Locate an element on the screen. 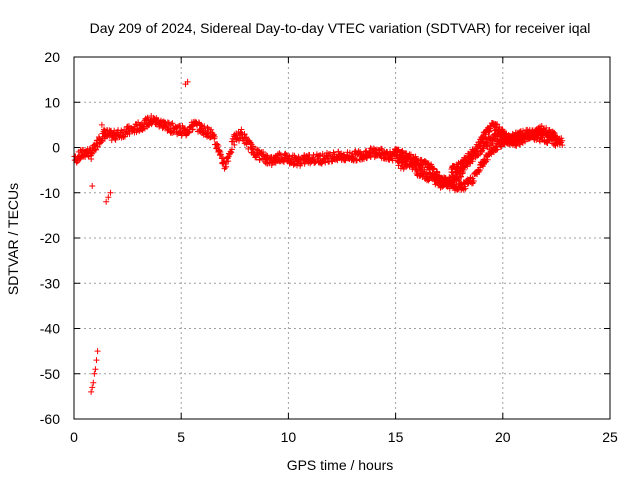 The image size is (640, 480). y-tick-label: -50 is located at coordinates (50, 374).